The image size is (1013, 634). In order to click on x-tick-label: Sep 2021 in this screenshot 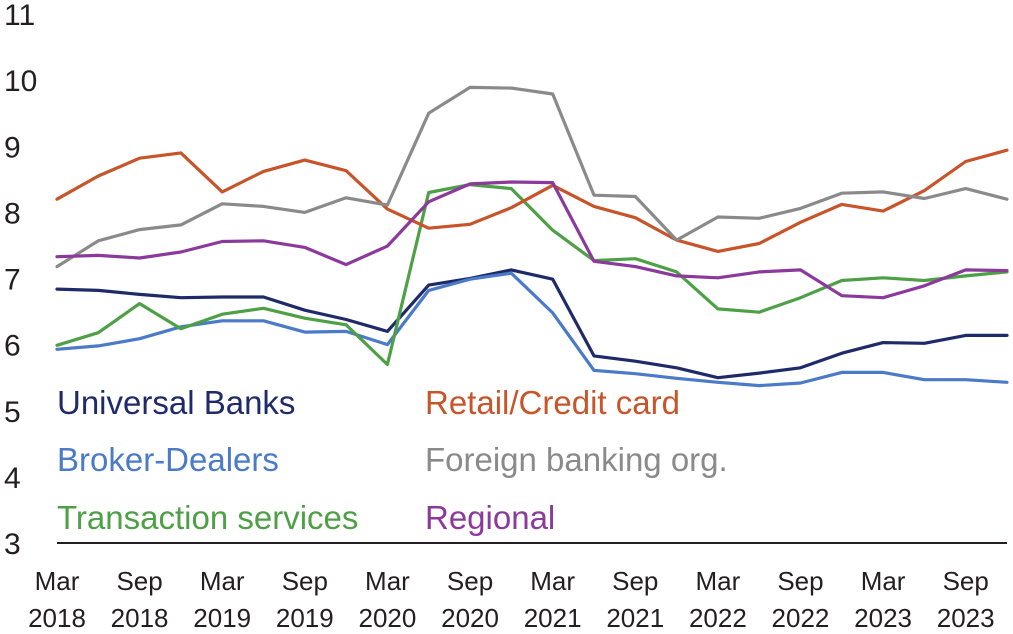, I will do `click(635, 599)`.